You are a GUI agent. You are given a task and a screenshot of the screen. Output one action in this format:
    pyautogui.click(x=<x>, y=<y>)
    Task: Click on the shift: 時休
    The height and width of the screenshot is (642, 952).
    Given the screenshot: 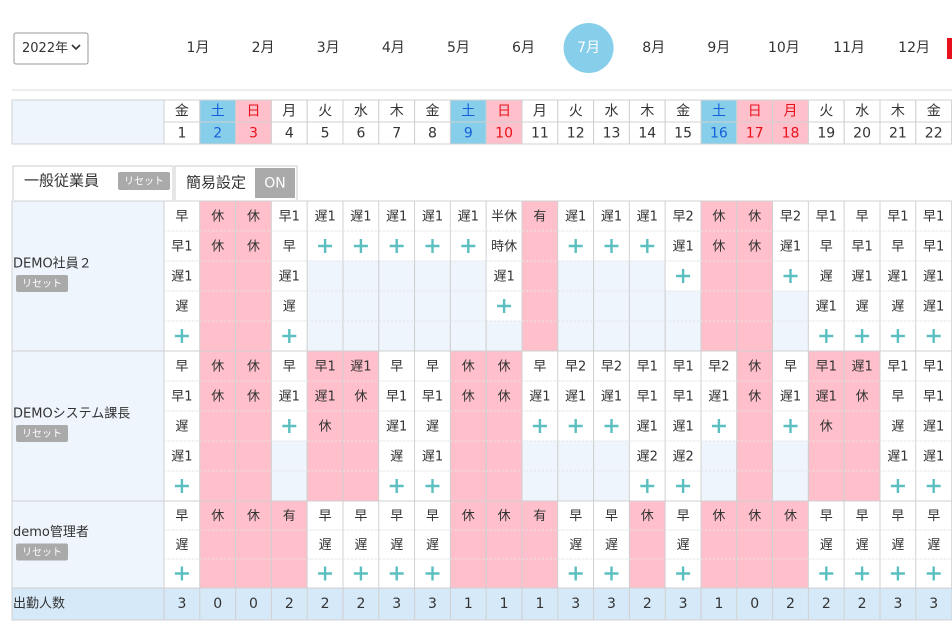 What is the action you would take?
    pyautogui.click(x=504, y=247)
    